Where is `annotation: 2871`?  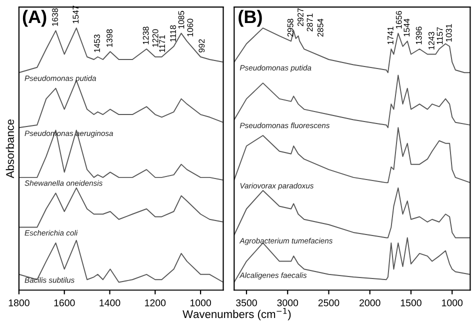 annotation: 2871 is located at coordinates (309, 23).